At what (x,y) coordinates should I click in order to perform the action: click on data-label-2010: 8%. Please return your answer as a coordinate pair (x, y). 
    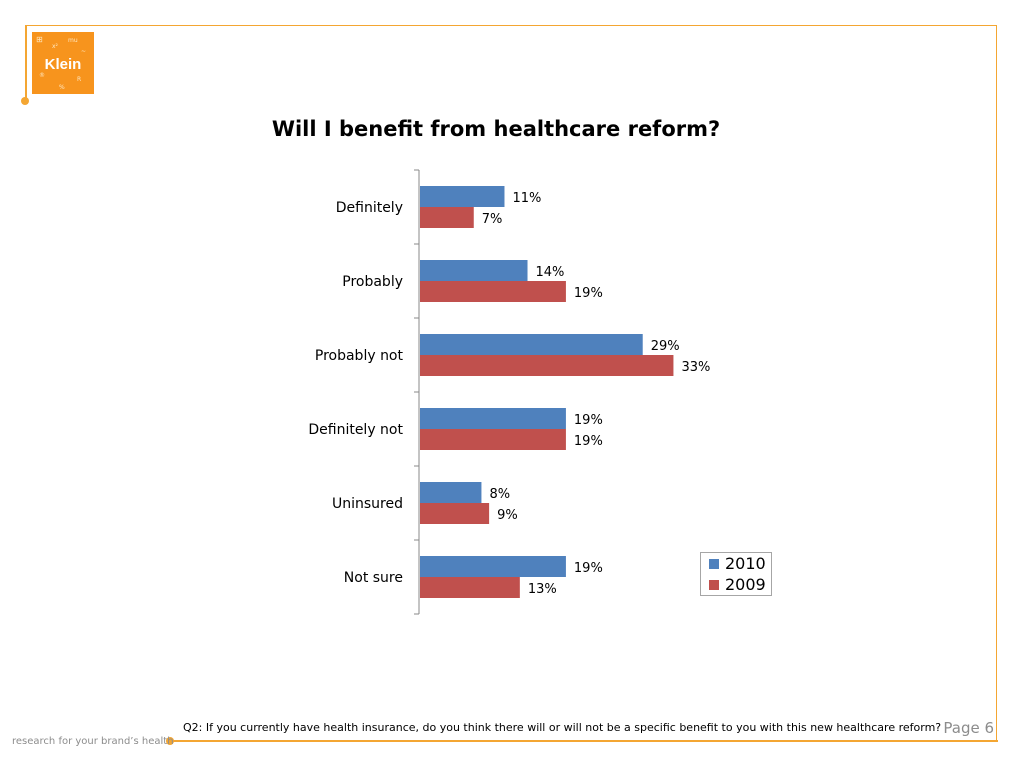
    Looking at the image, I should click on (499, 494).